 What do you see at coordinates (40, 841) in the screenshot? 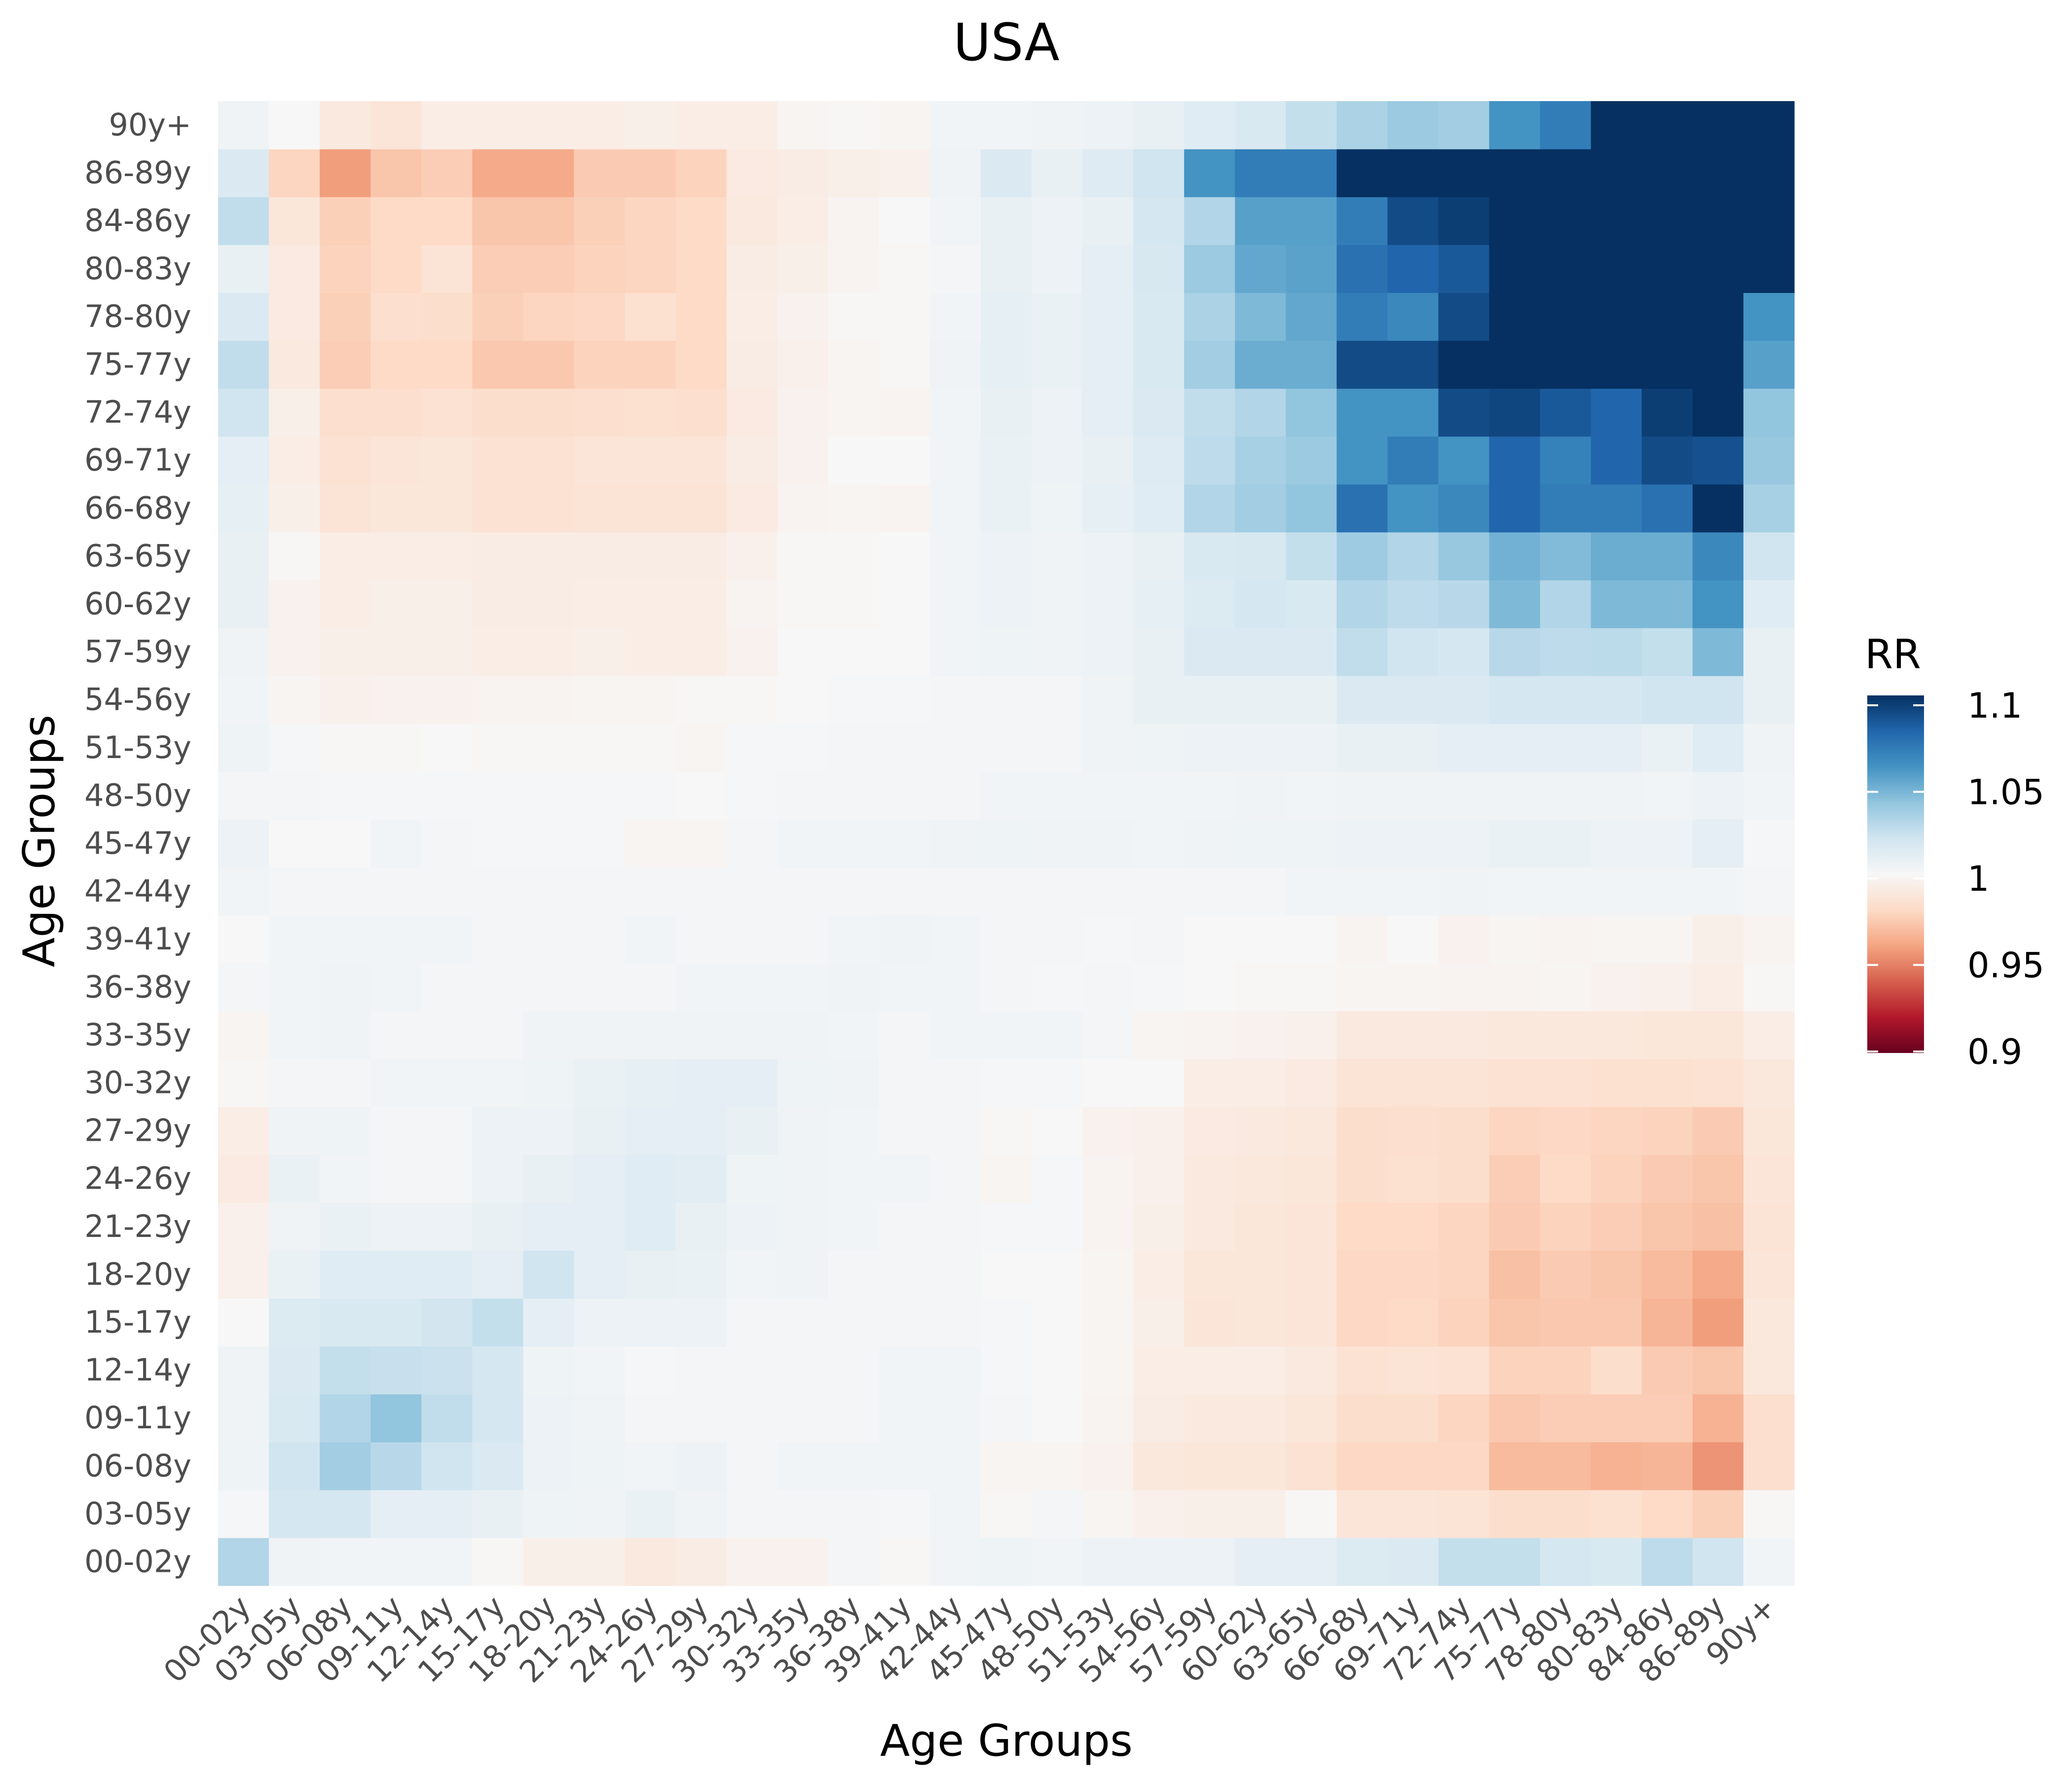
I see `y-axis-title: Age Groups` at bounding box center [40, 841].